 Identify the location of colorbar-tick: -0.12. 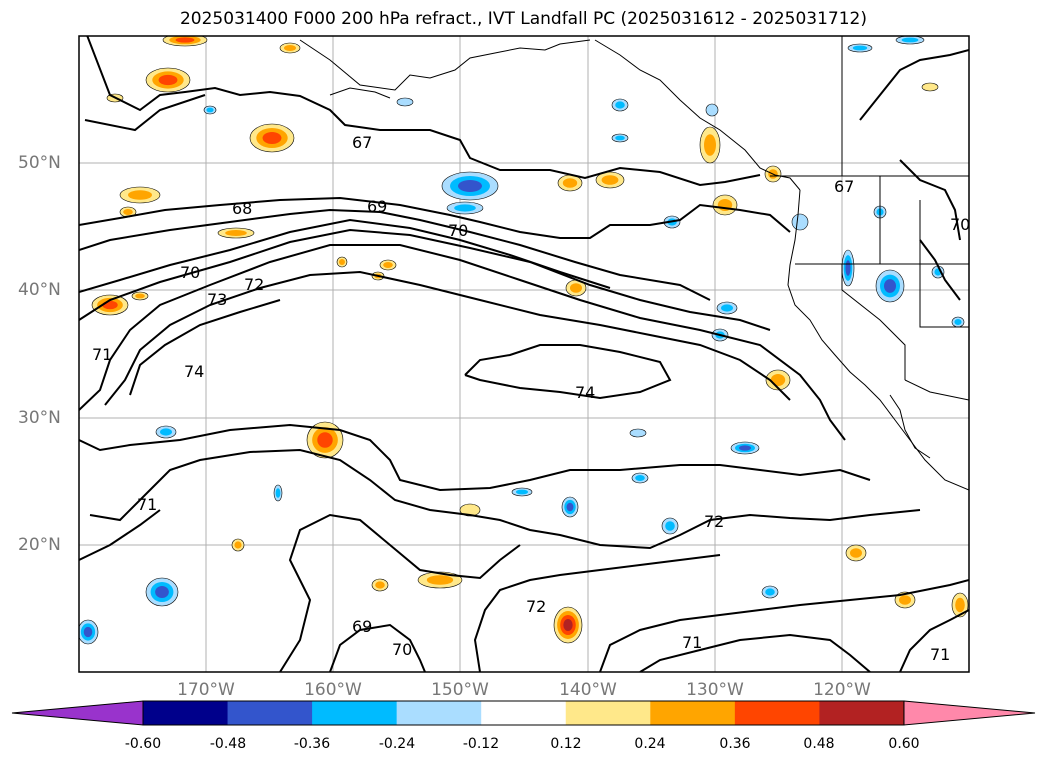
(481, 744).